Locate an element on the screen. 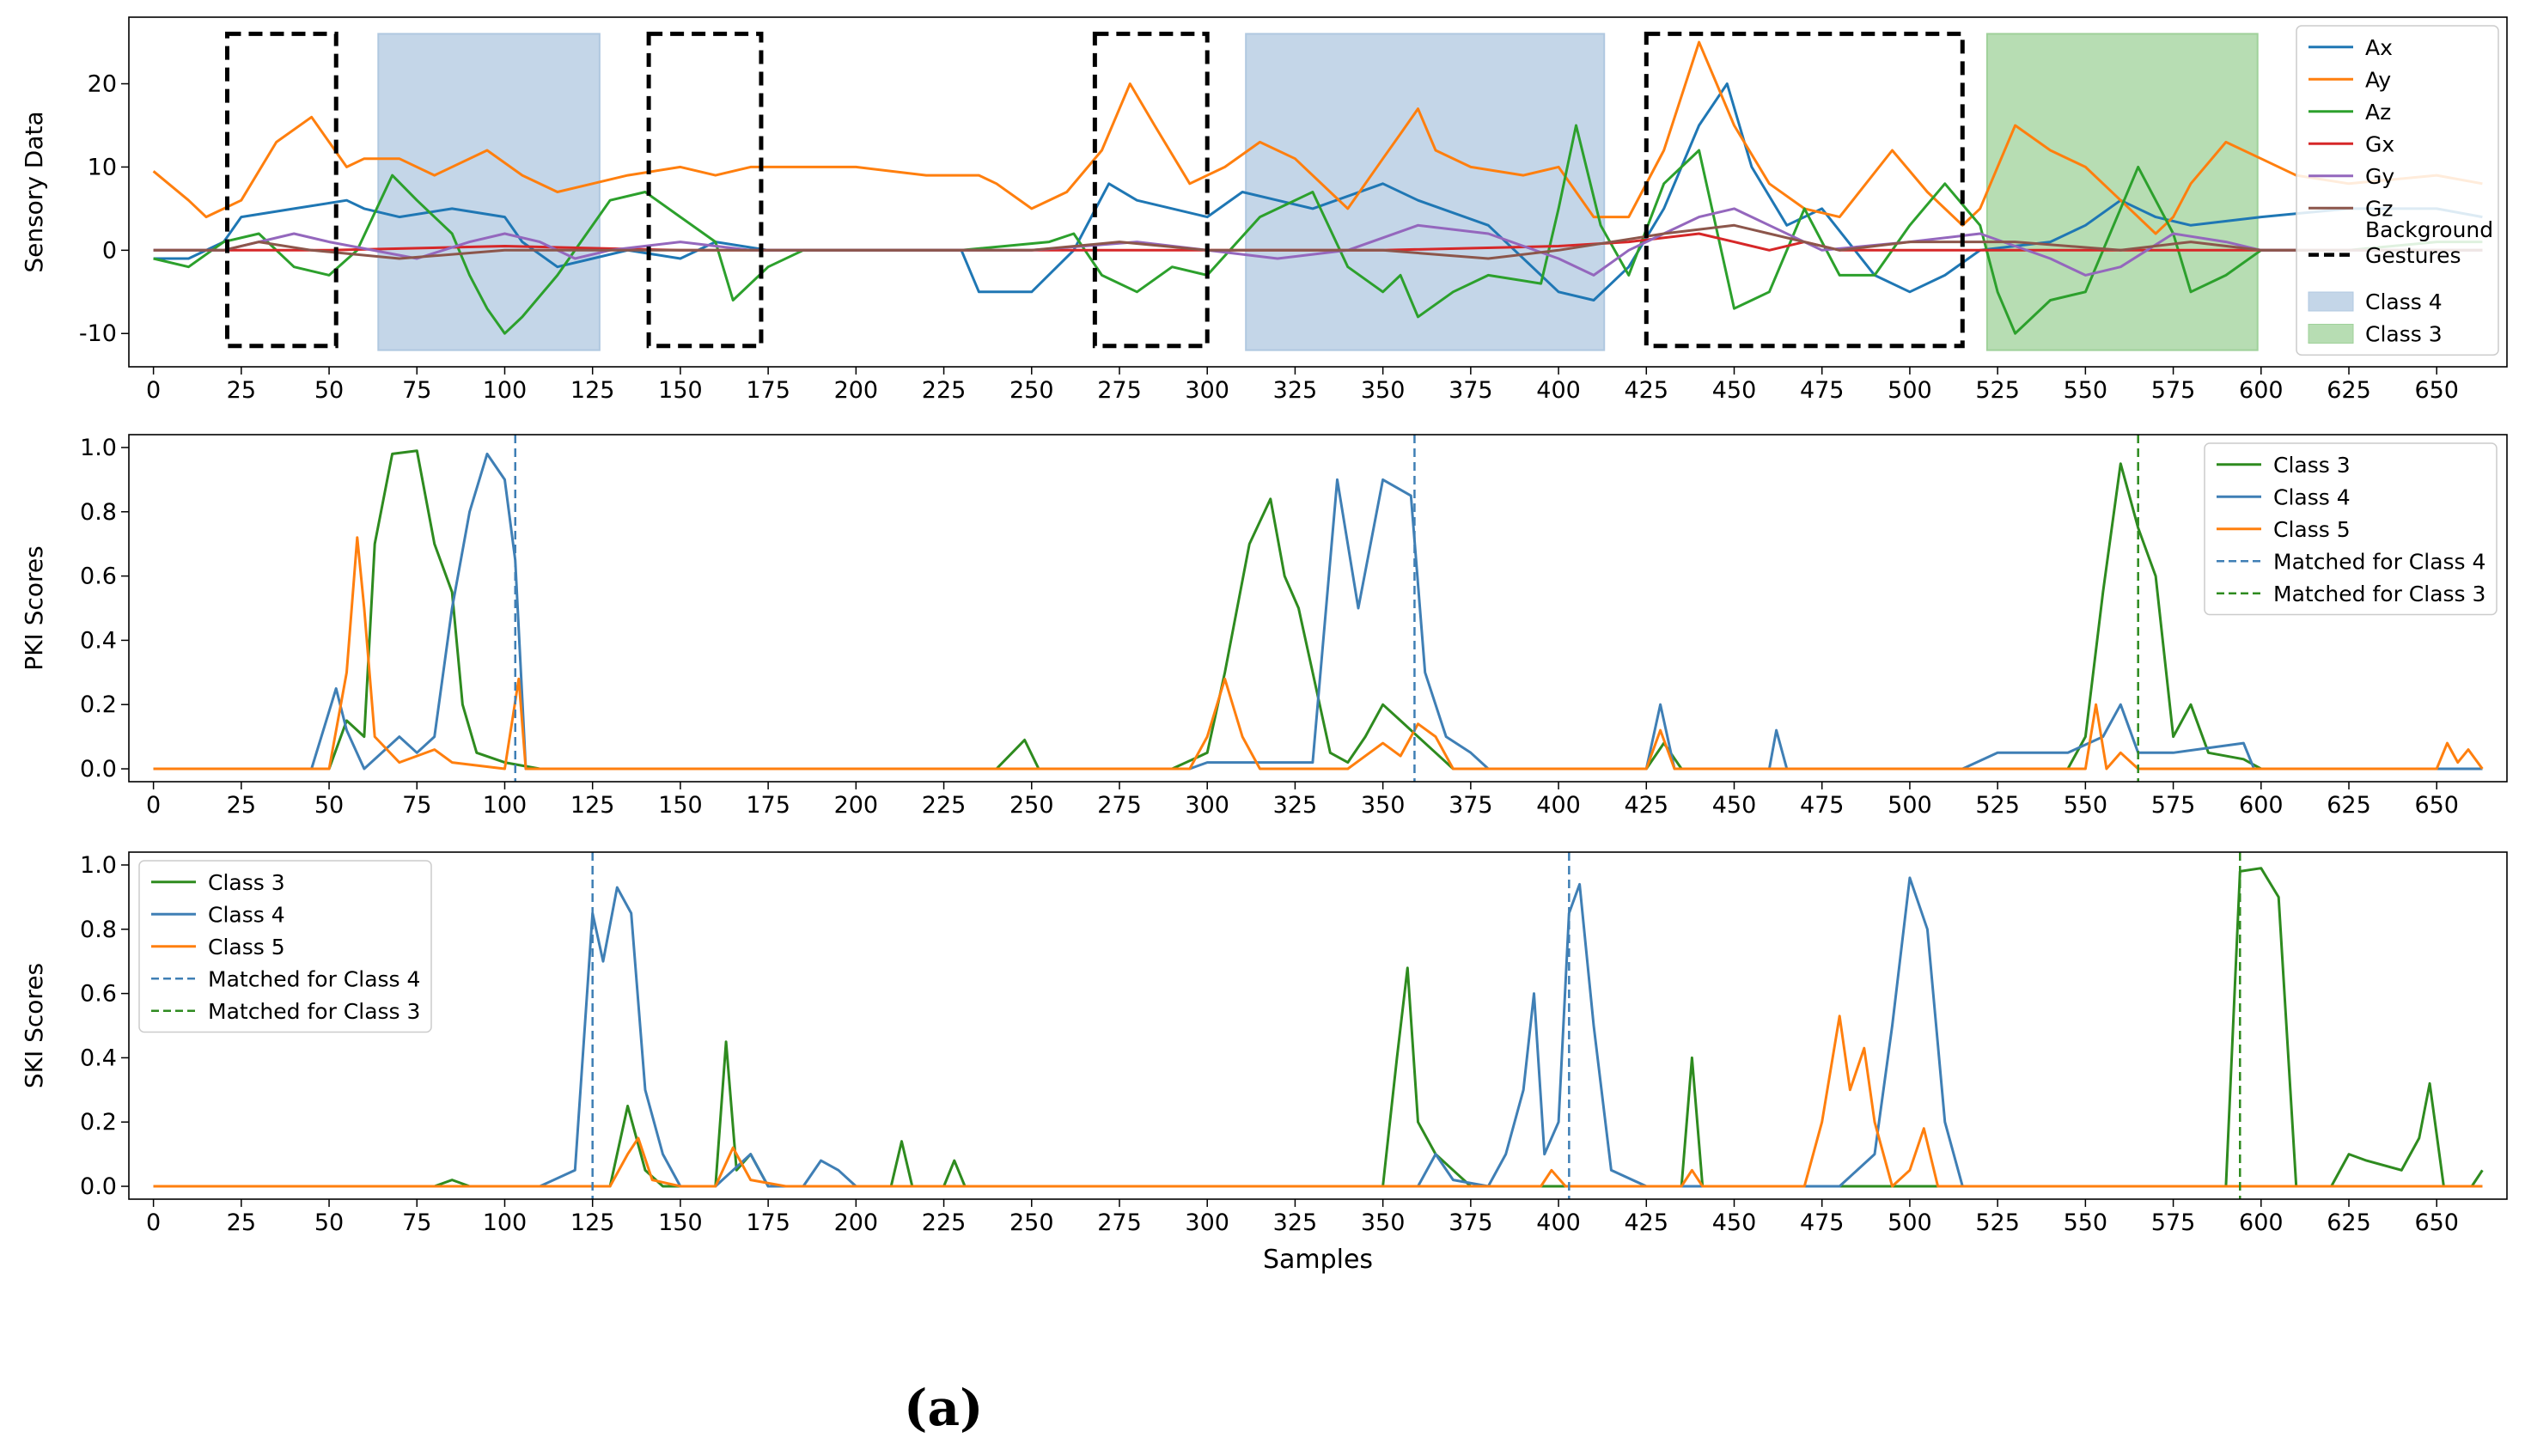 The width and height of the screenshot is (2525, 1456). legend-label: Gestures is located at coordinates (2413, 256).